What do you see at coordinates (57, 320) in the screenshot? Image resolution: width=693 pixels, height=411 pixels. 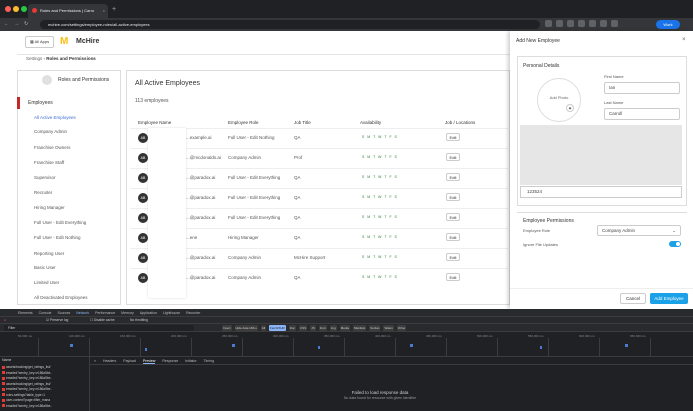 I see `preserve-log-checkbox: ☑ Preserve log` at bounding box center [57, 320].